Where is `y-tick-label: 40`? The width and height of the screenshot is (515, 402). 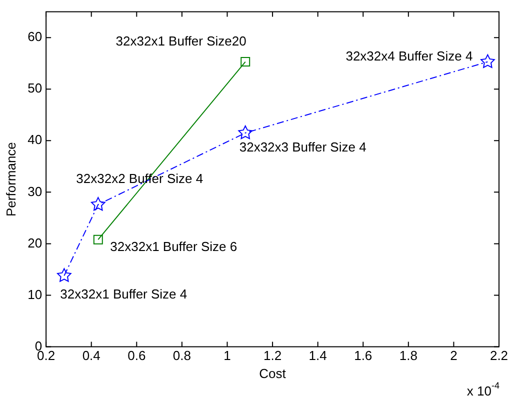 y-tick-label: 40 is located at coordinates (35, 140).